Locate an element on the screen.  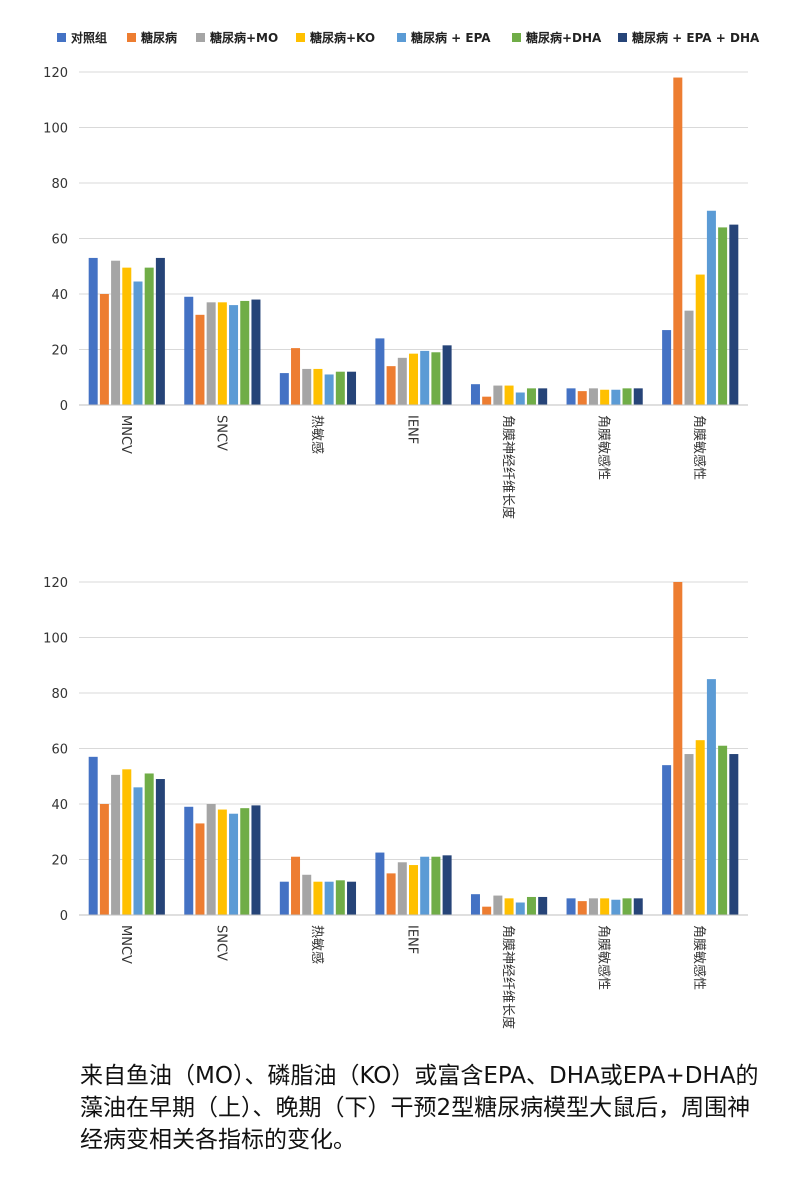
y-tick-label: 40 is located at coordinates (59, 805).